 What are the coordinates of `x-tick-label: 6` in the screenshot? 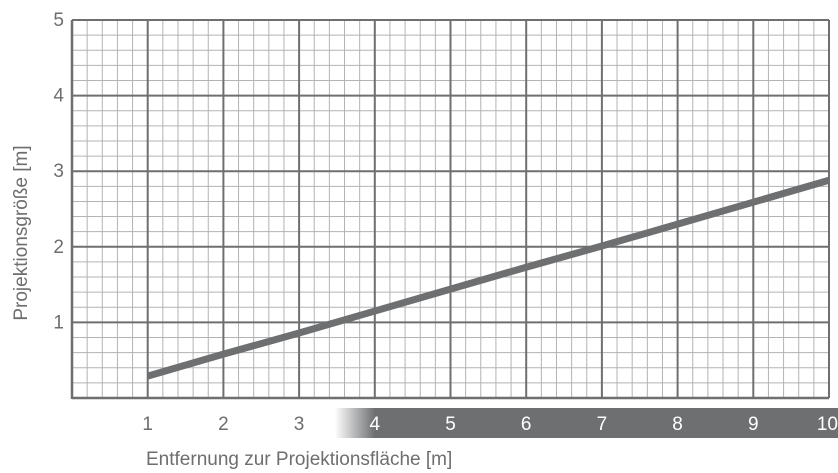 It's located at (526, 424).